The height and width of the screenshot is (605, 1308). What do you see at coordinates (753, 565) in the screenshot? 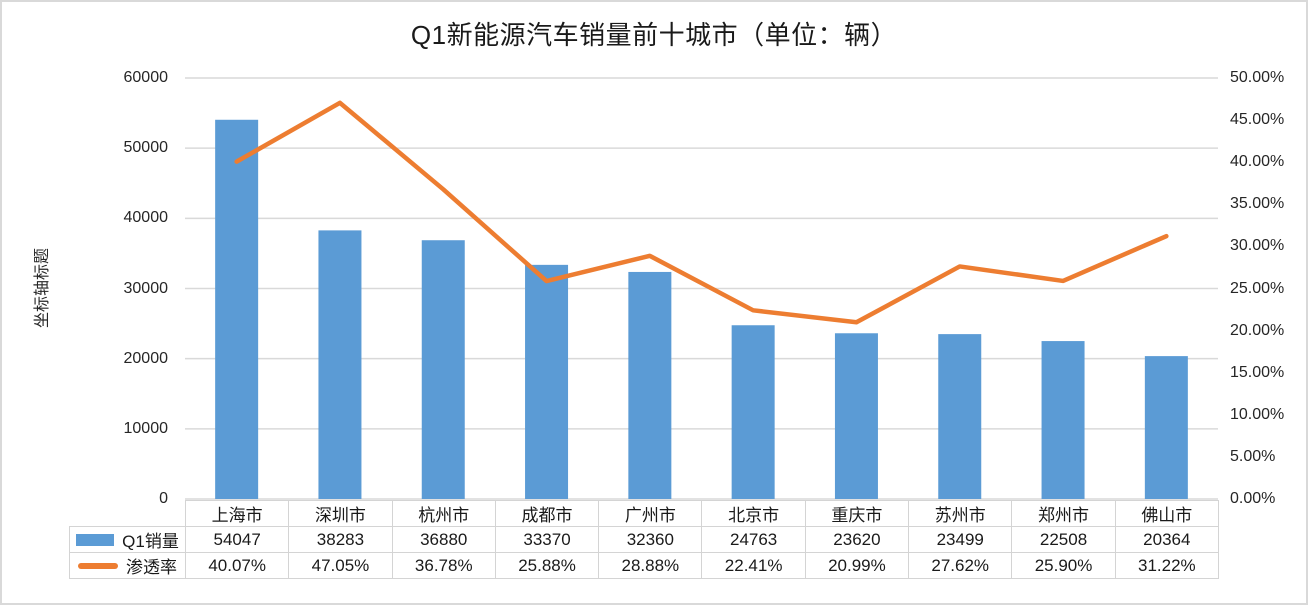
I see `penetration-value: 22.41%` at bounding box center [753, 565].